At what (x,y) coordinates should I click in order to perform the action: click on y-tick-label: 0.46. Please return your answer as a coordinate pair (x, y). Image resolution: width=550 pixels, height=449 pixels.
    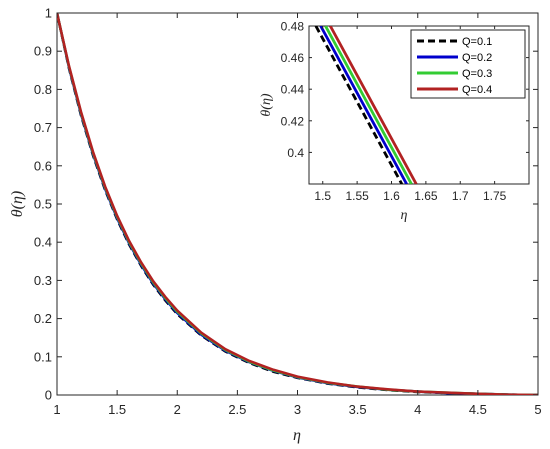
    Looking at the image, I should click on (293, 58).